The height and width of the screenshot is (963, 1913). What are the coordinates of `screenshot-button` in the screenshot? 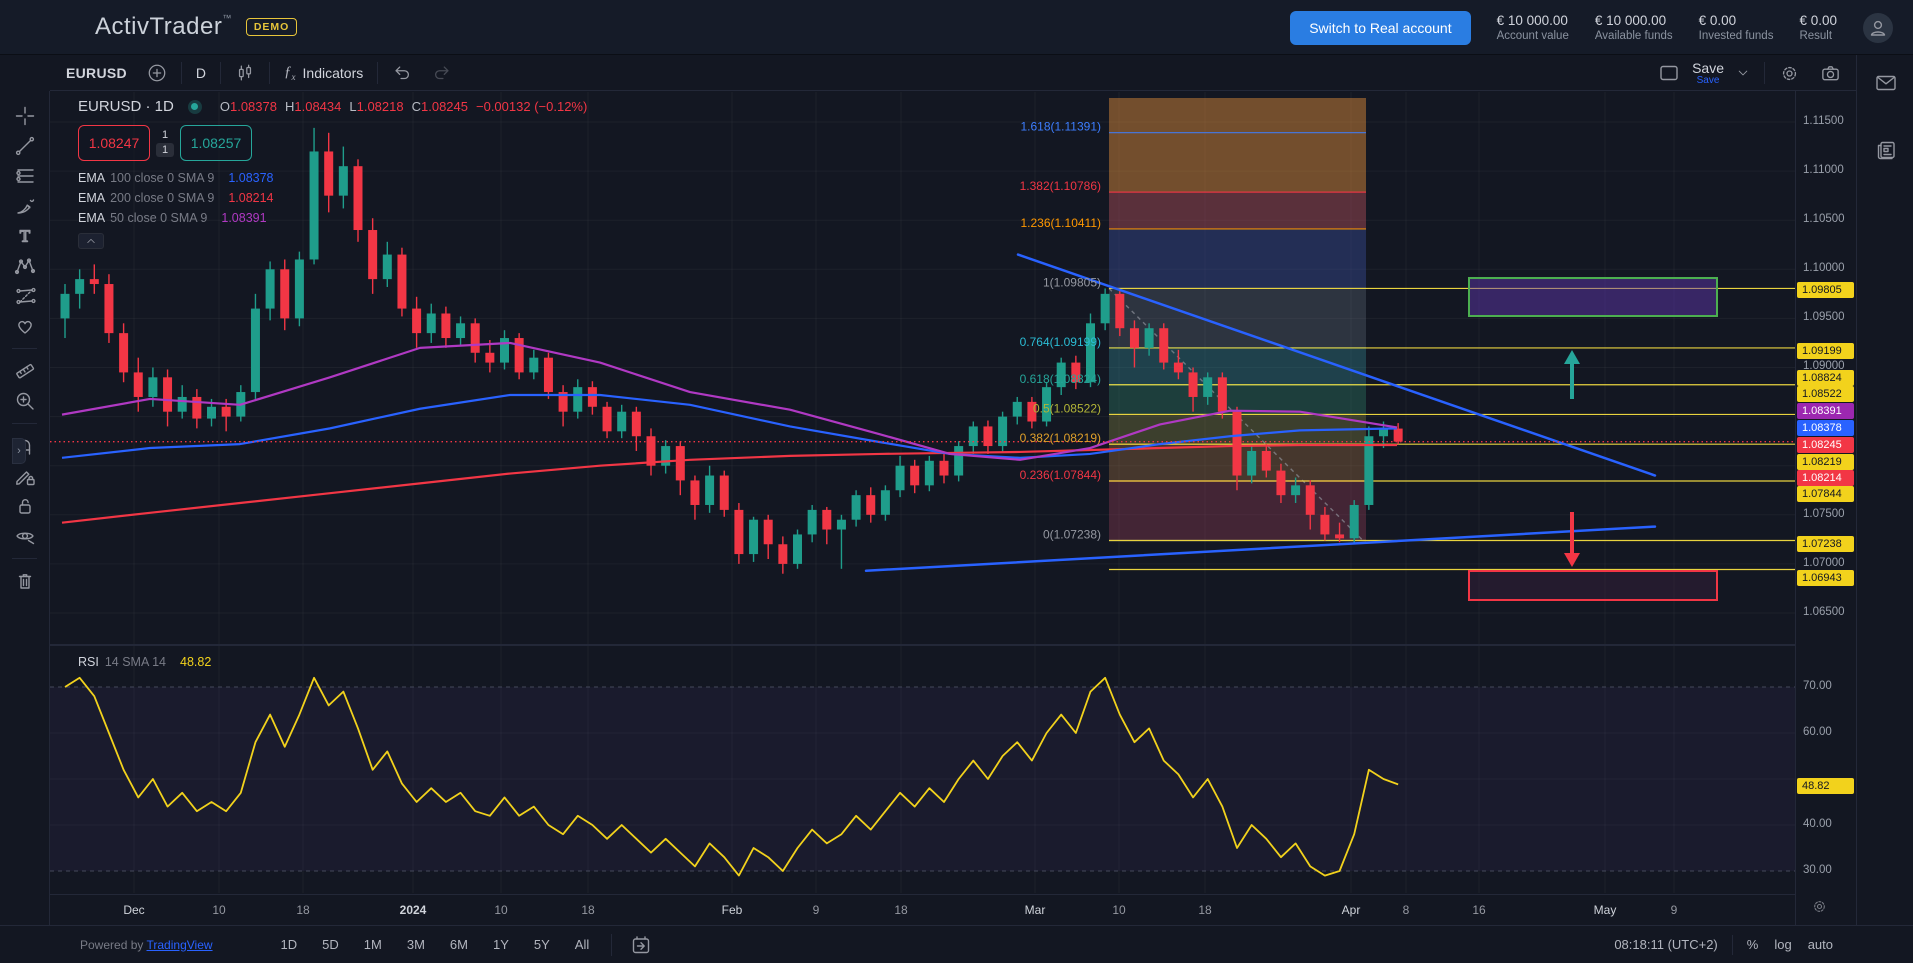 It's located at (1830, 73).